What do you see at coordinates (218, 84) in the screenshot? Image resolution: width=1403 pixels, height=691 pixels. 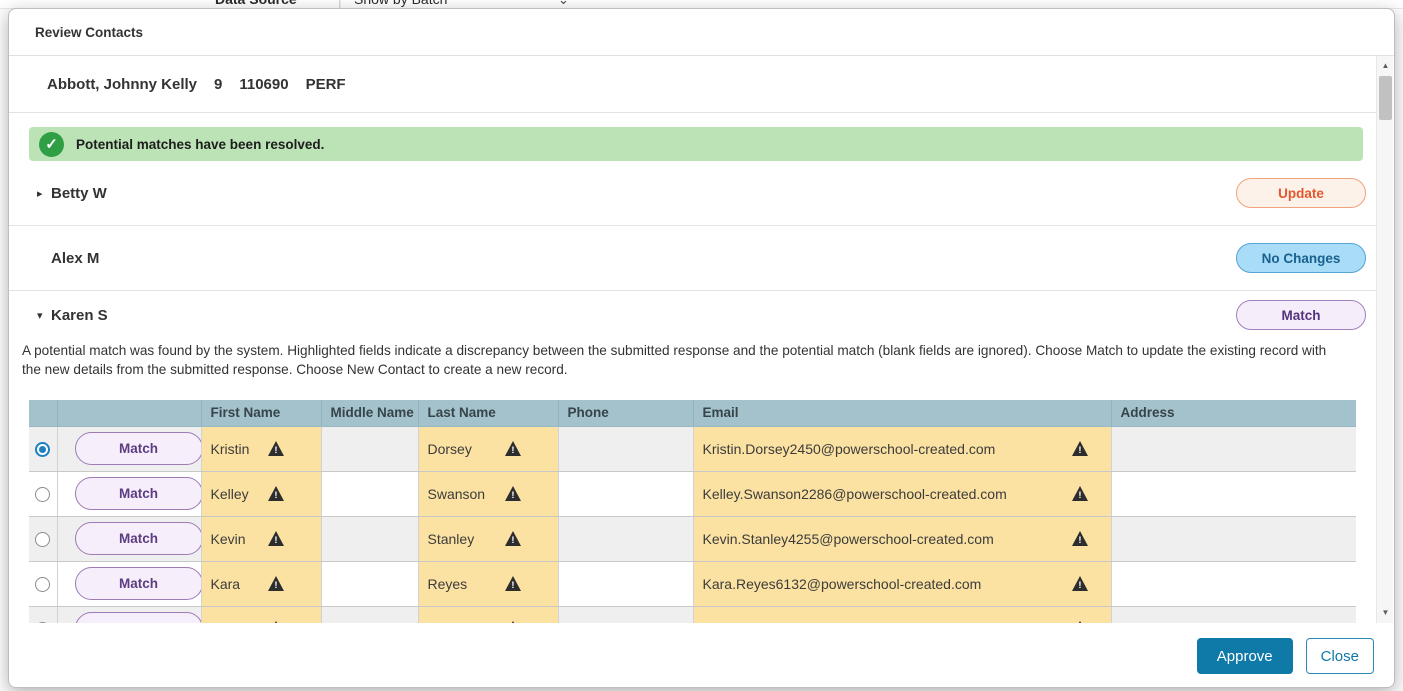 I see `student-grade: 9` at bounding box center [218, 84].